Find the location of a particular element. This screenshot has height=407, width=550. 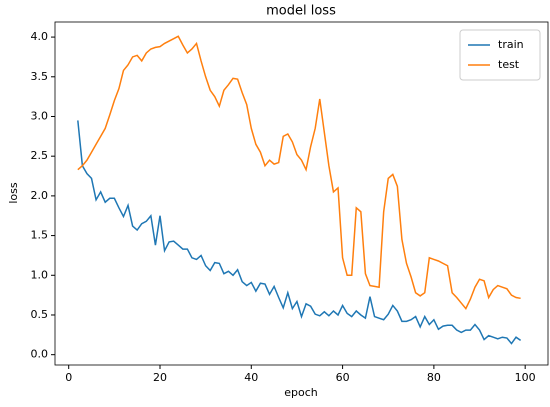

y-tick-label: 3.0 is located at coordinates (40, 115).